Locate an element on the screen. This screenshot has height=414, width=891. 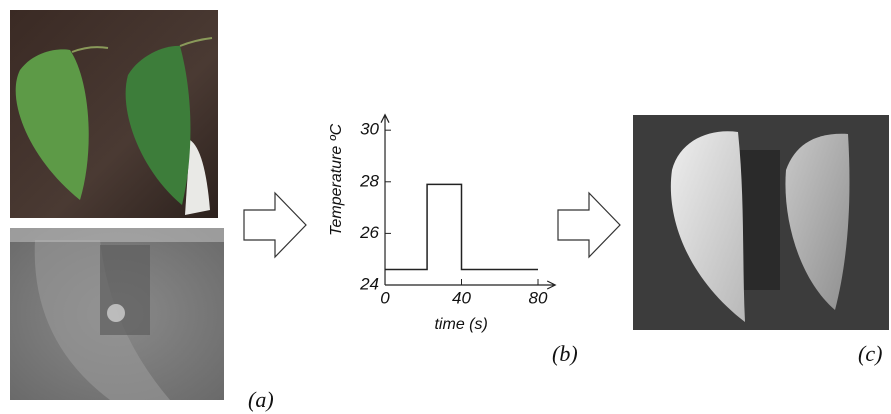
chart: 24 26 28 30 0 40 80 time (s) Temperature ºC is located at coordinates (442, 223).